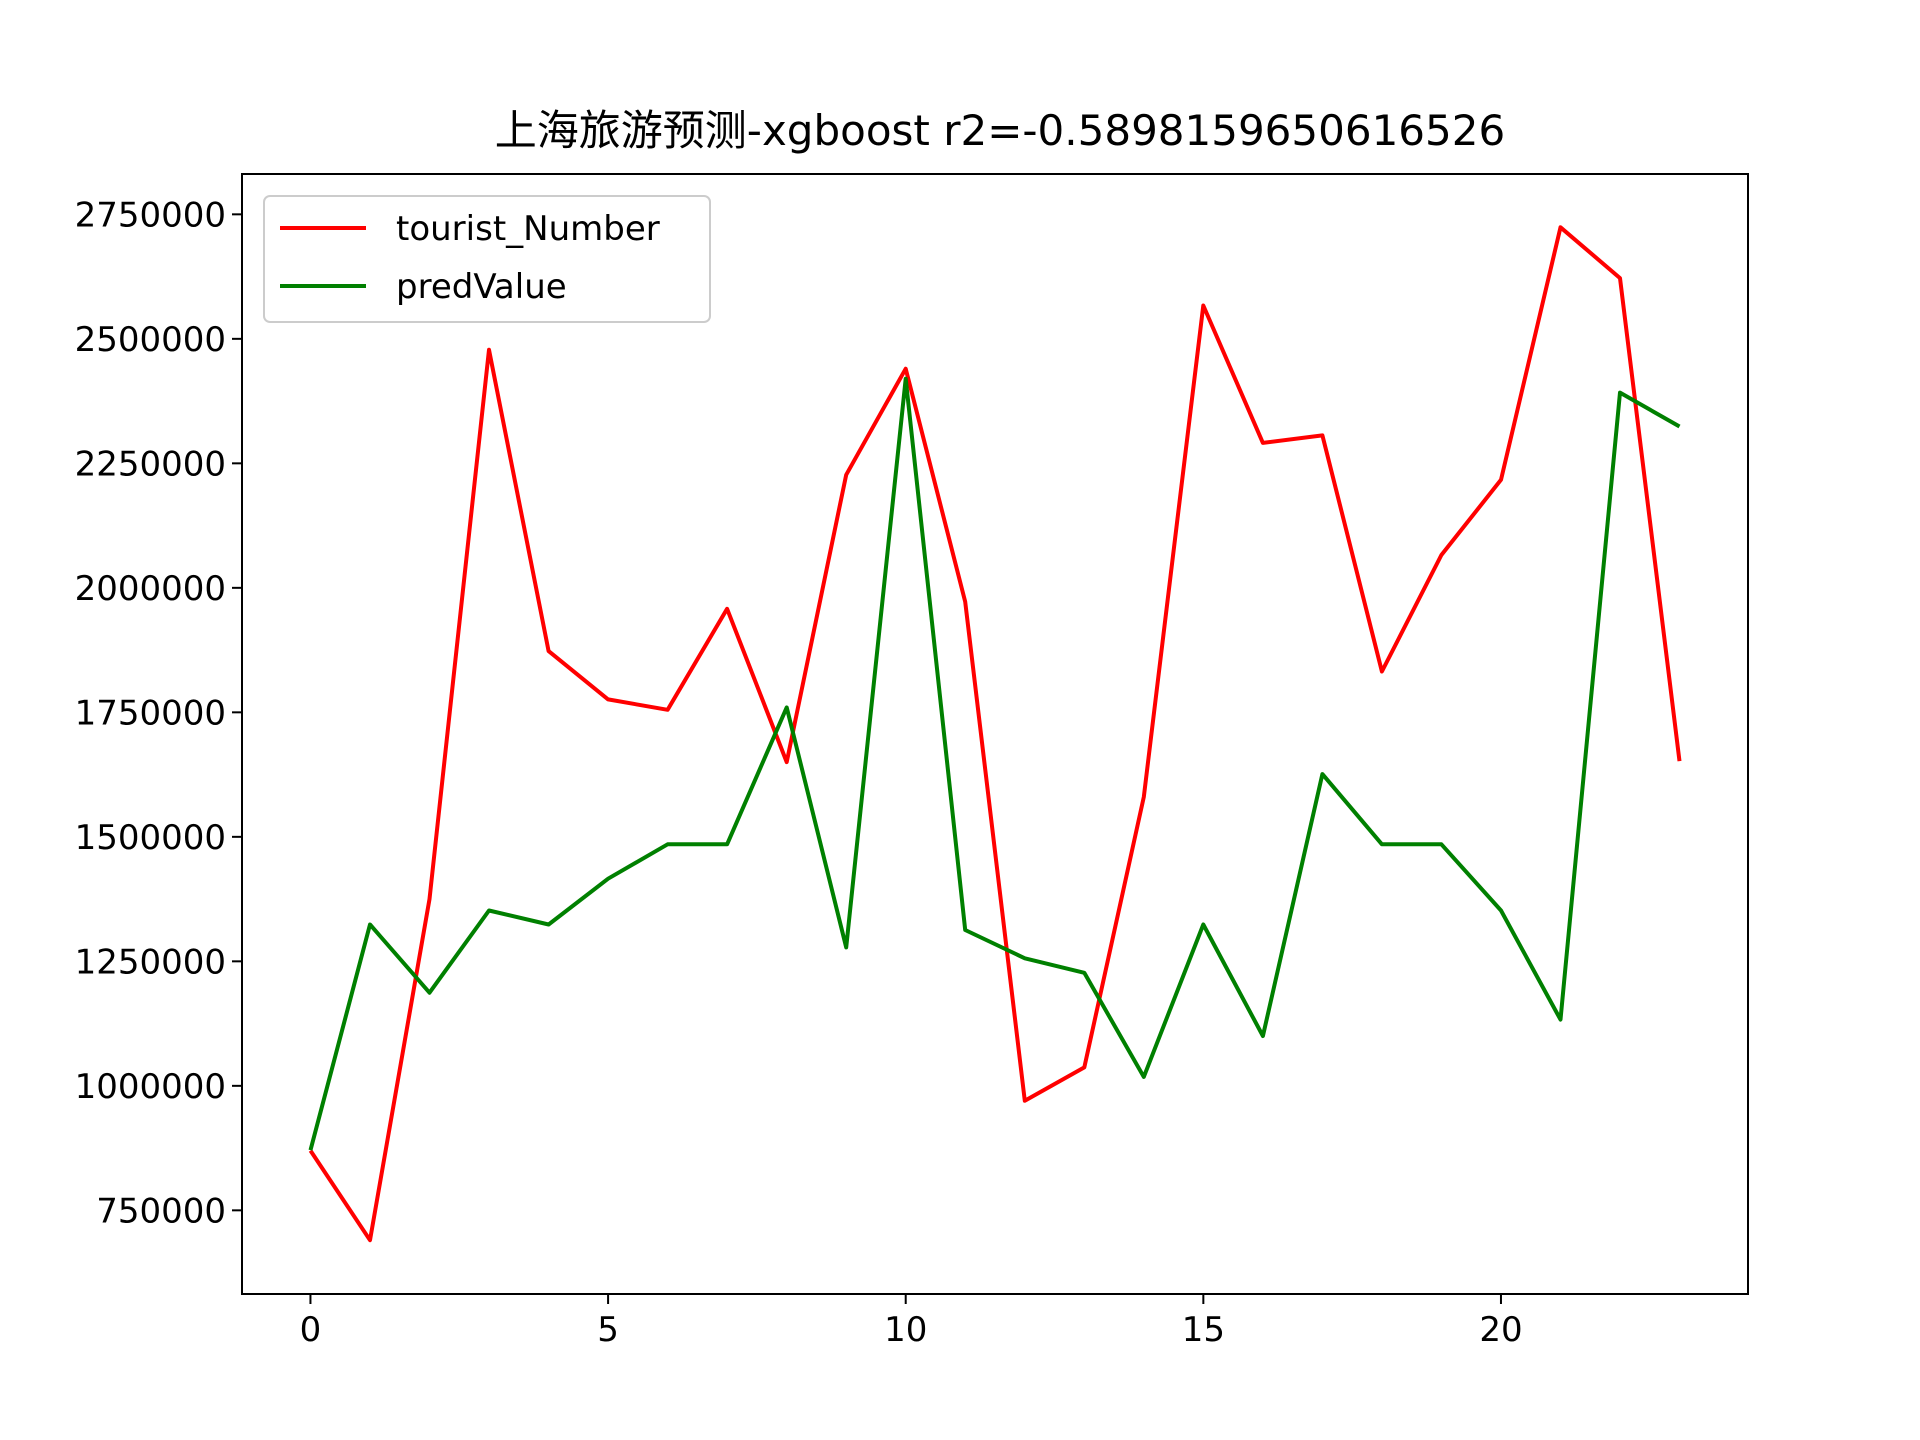 Image resolution: width=1920 pixels, height=1440 pixels. What do you see at coordinates (150, 962) in the screenshot?
I see `y-tick-label: 1250000` at bounding box center [150, 962].